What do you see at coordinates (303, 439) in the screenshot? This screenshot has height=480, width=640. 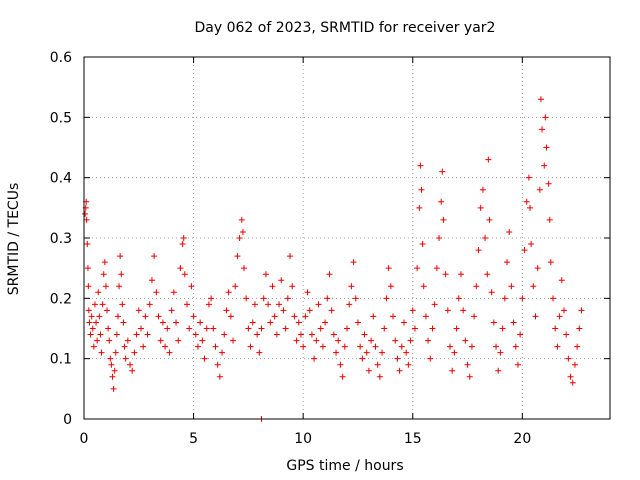 I see `x-tick-label: 10` at bounding box center [303, 439].